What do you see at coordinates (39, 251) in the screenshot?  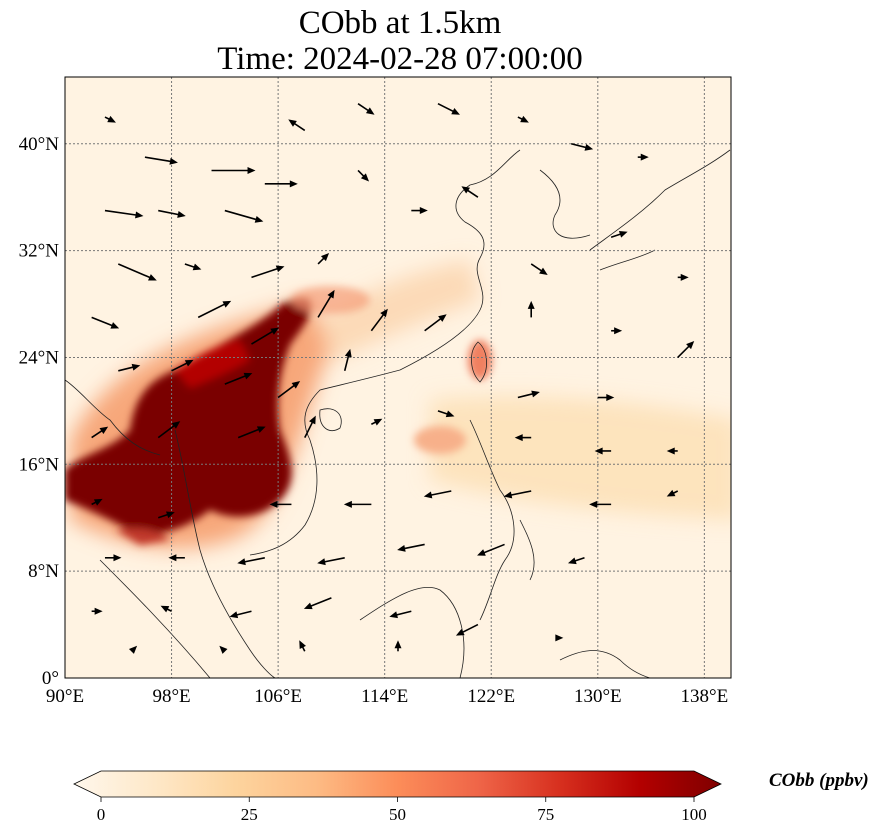 I see `lat-tick-label: 32°N` at bounding box center [39, 251].